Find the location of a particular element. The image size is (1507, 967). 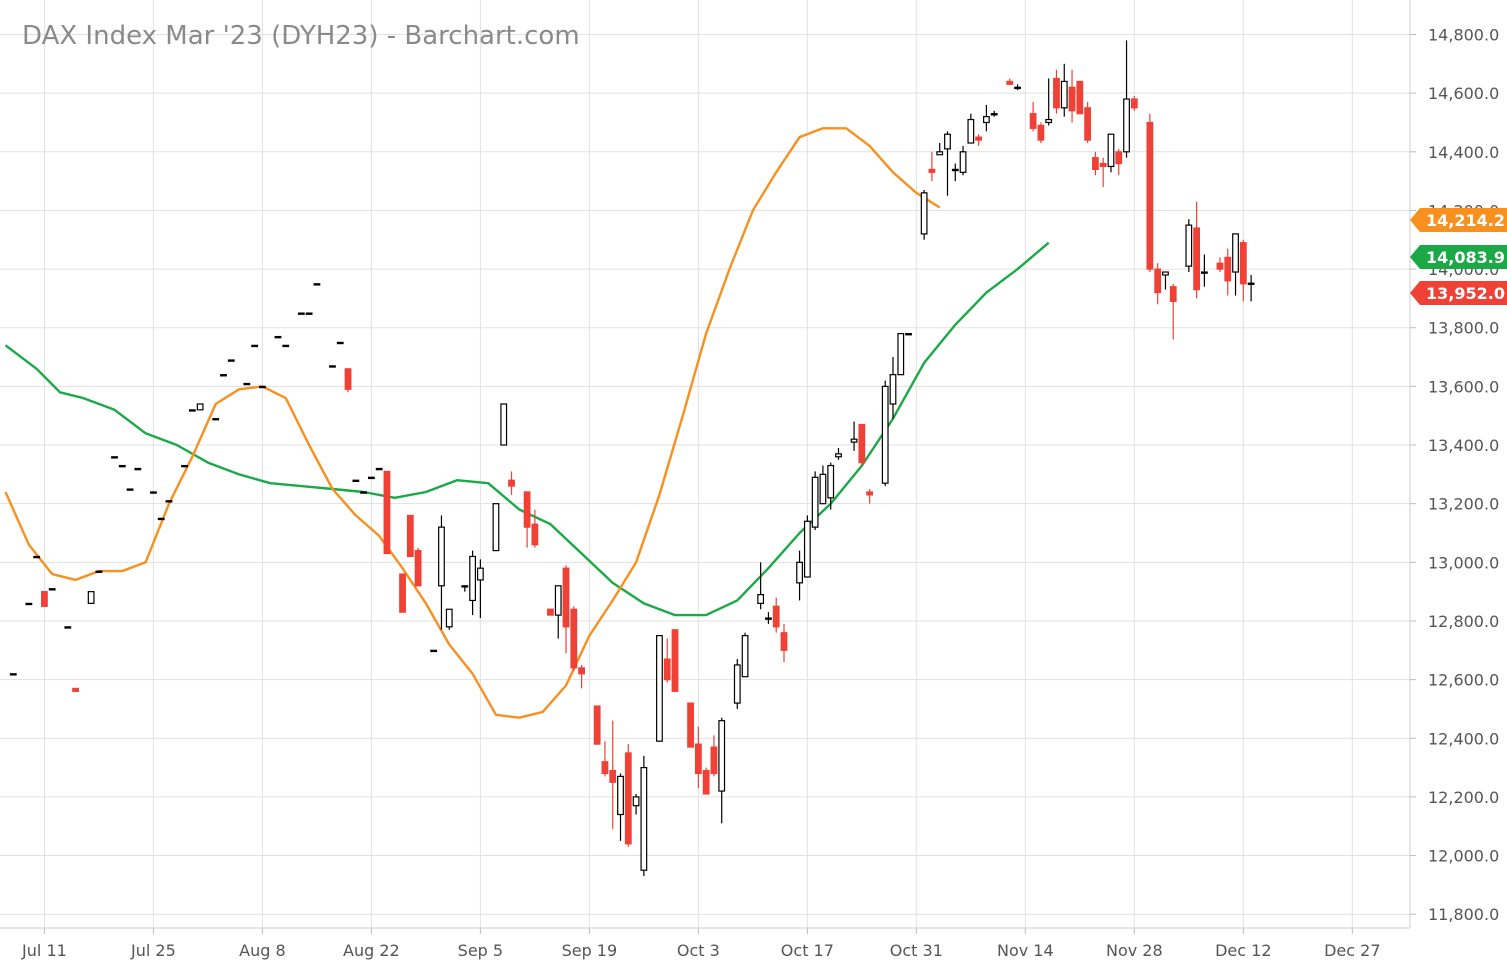

x-tick-label: Dec 27 is located at coordinates (1352, 950).